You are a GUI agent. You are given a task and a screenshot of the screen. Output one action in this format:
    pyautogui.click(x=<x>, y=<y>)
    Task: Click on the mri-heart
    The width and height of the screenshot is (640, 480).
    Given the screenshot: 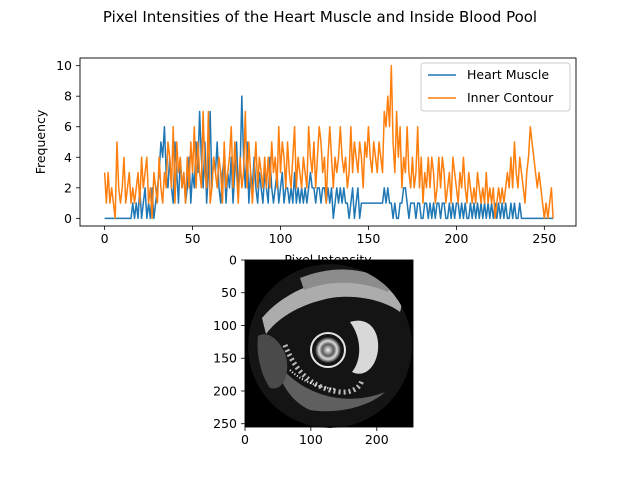 What is the action you would take?
    pyautogui.click(x=328, y=350)
    